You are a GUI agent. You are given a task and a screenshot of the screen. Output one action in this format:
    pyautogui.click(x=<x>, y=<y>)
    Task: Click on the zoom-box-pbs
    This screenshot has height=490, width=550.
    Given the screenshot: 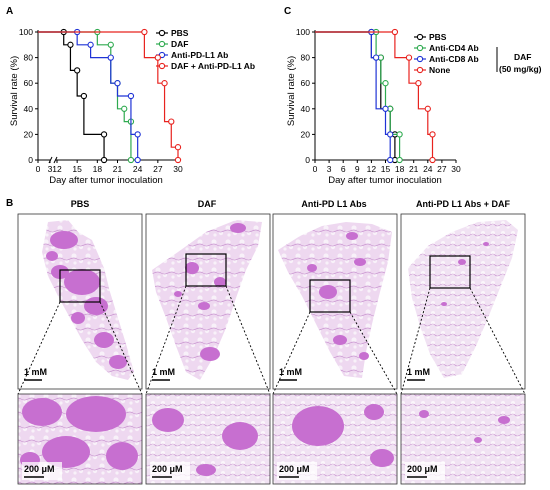 What is the action you would take?
    pyautogui.click(x=80, y=286)
    